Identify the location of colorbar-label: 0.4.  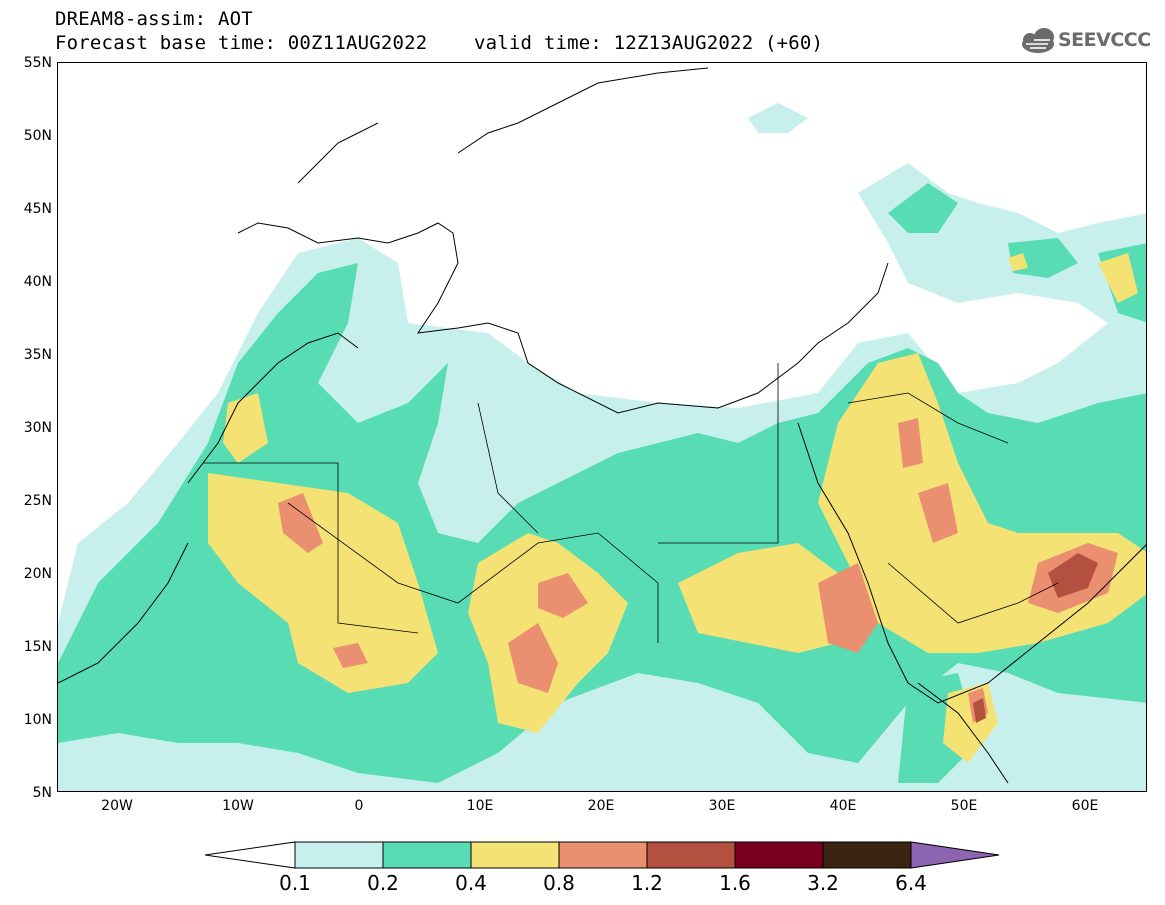
(471, 883).